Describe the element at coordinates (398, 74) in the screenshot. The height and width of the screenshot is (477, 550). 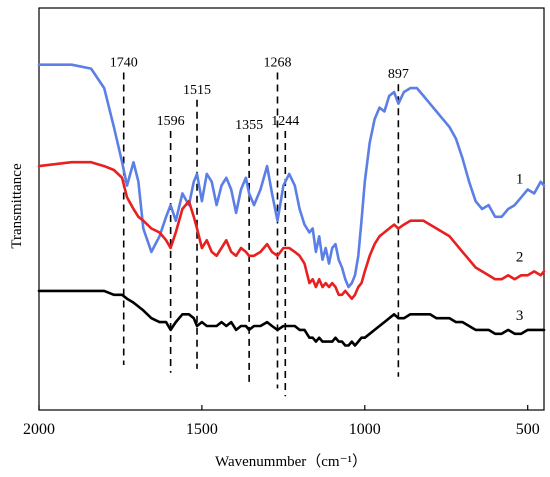
I see `reference-label-897: 897` at that location.